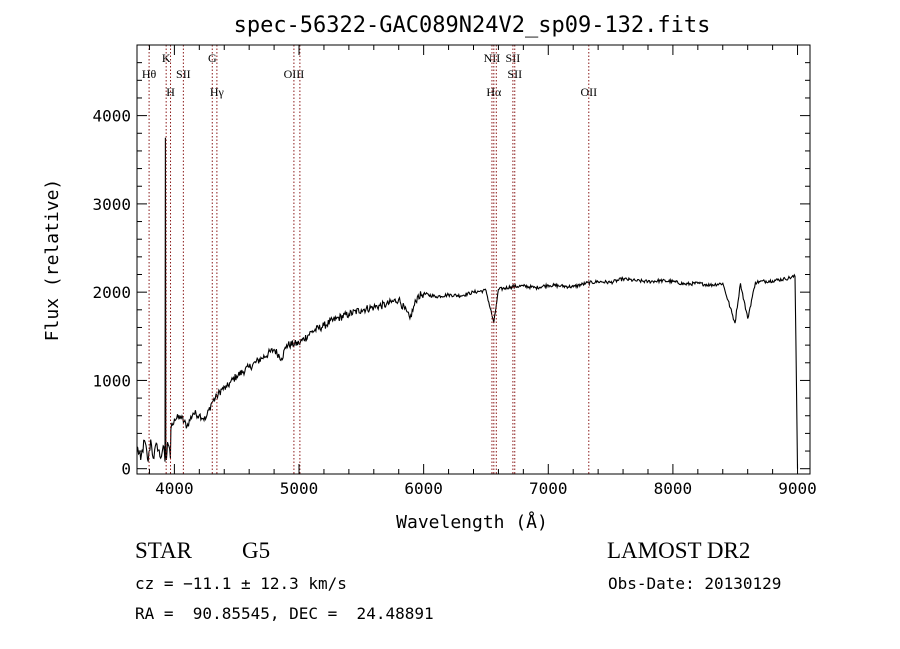  What do you see at coordinates (423, 488) in the screenshot?
I see `x-tick-label: 6000` at bounding box center [423, 488].